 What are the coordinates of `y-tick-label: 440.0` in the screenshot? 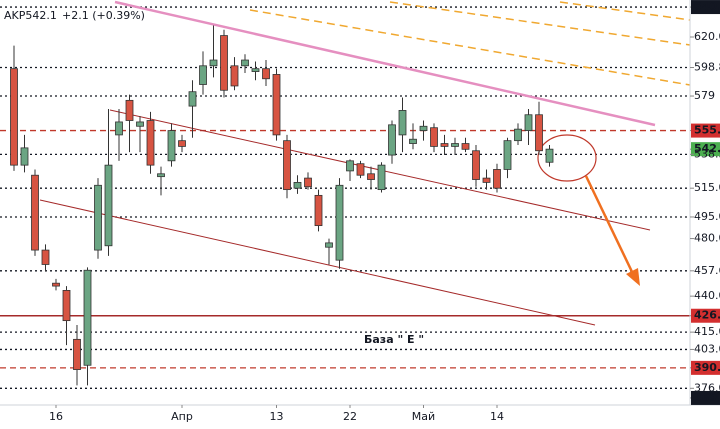 It's located at (707, 295).